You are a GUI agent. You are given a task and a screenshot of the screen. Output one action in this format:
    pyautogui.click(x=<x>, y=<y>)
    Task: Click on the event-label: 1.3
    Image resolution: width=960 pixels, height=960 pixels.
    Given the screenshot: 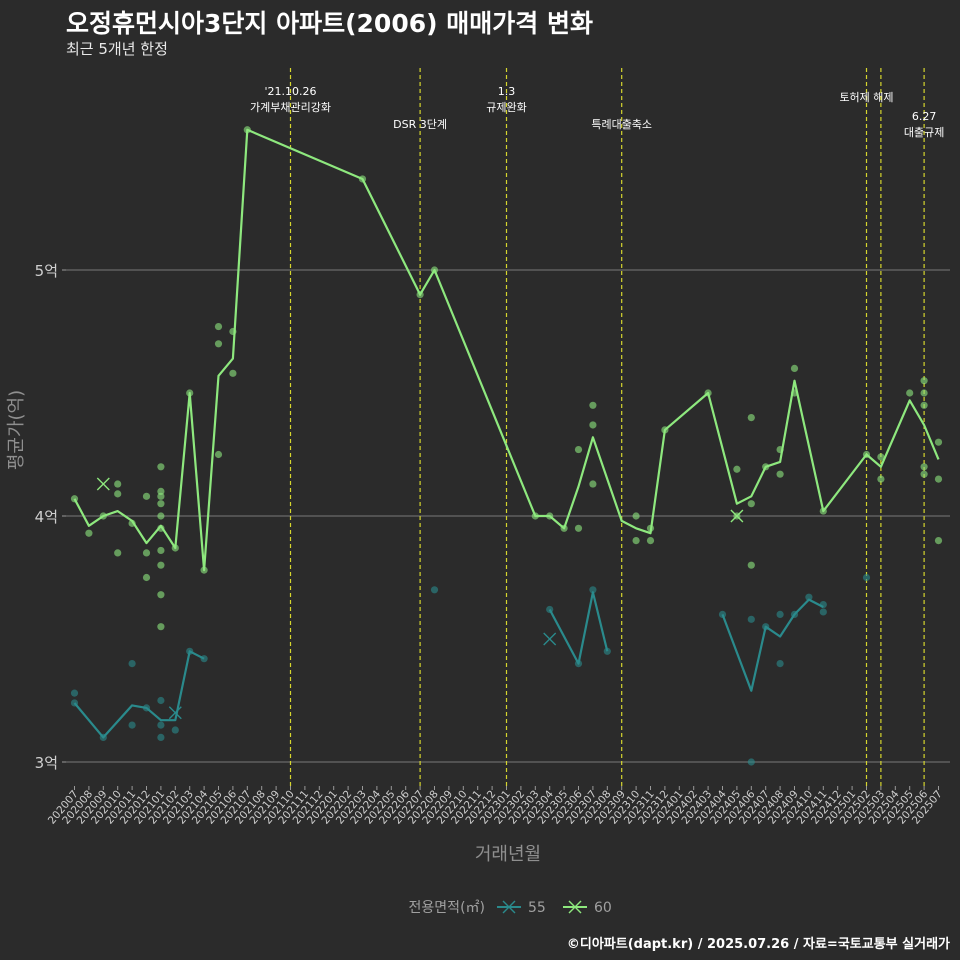 What is the action you would take?
    pyautogui.click(x=507, y=91)
    